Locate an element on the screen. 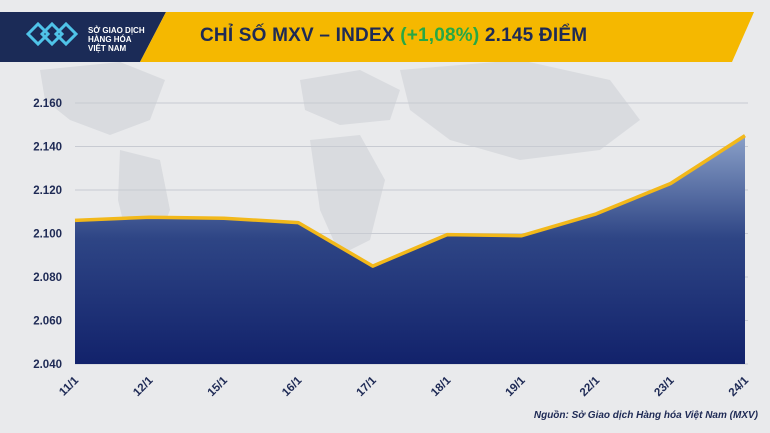  logo-line-3: VIỆT NAM is located at coordinates (107, 48).